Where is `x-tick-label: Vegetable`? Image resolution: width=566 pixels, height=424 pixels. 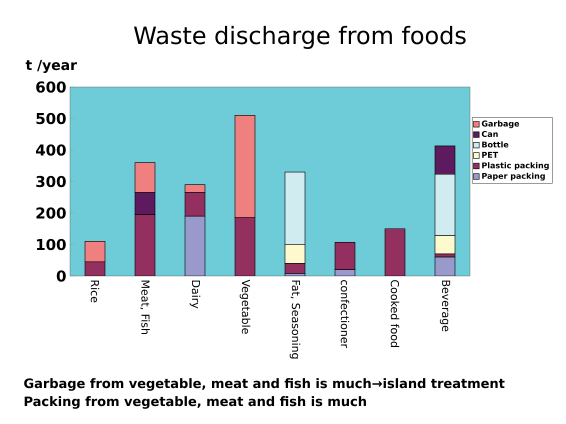 x-tick-label: Vegetable is located at coordinates (245, 307).